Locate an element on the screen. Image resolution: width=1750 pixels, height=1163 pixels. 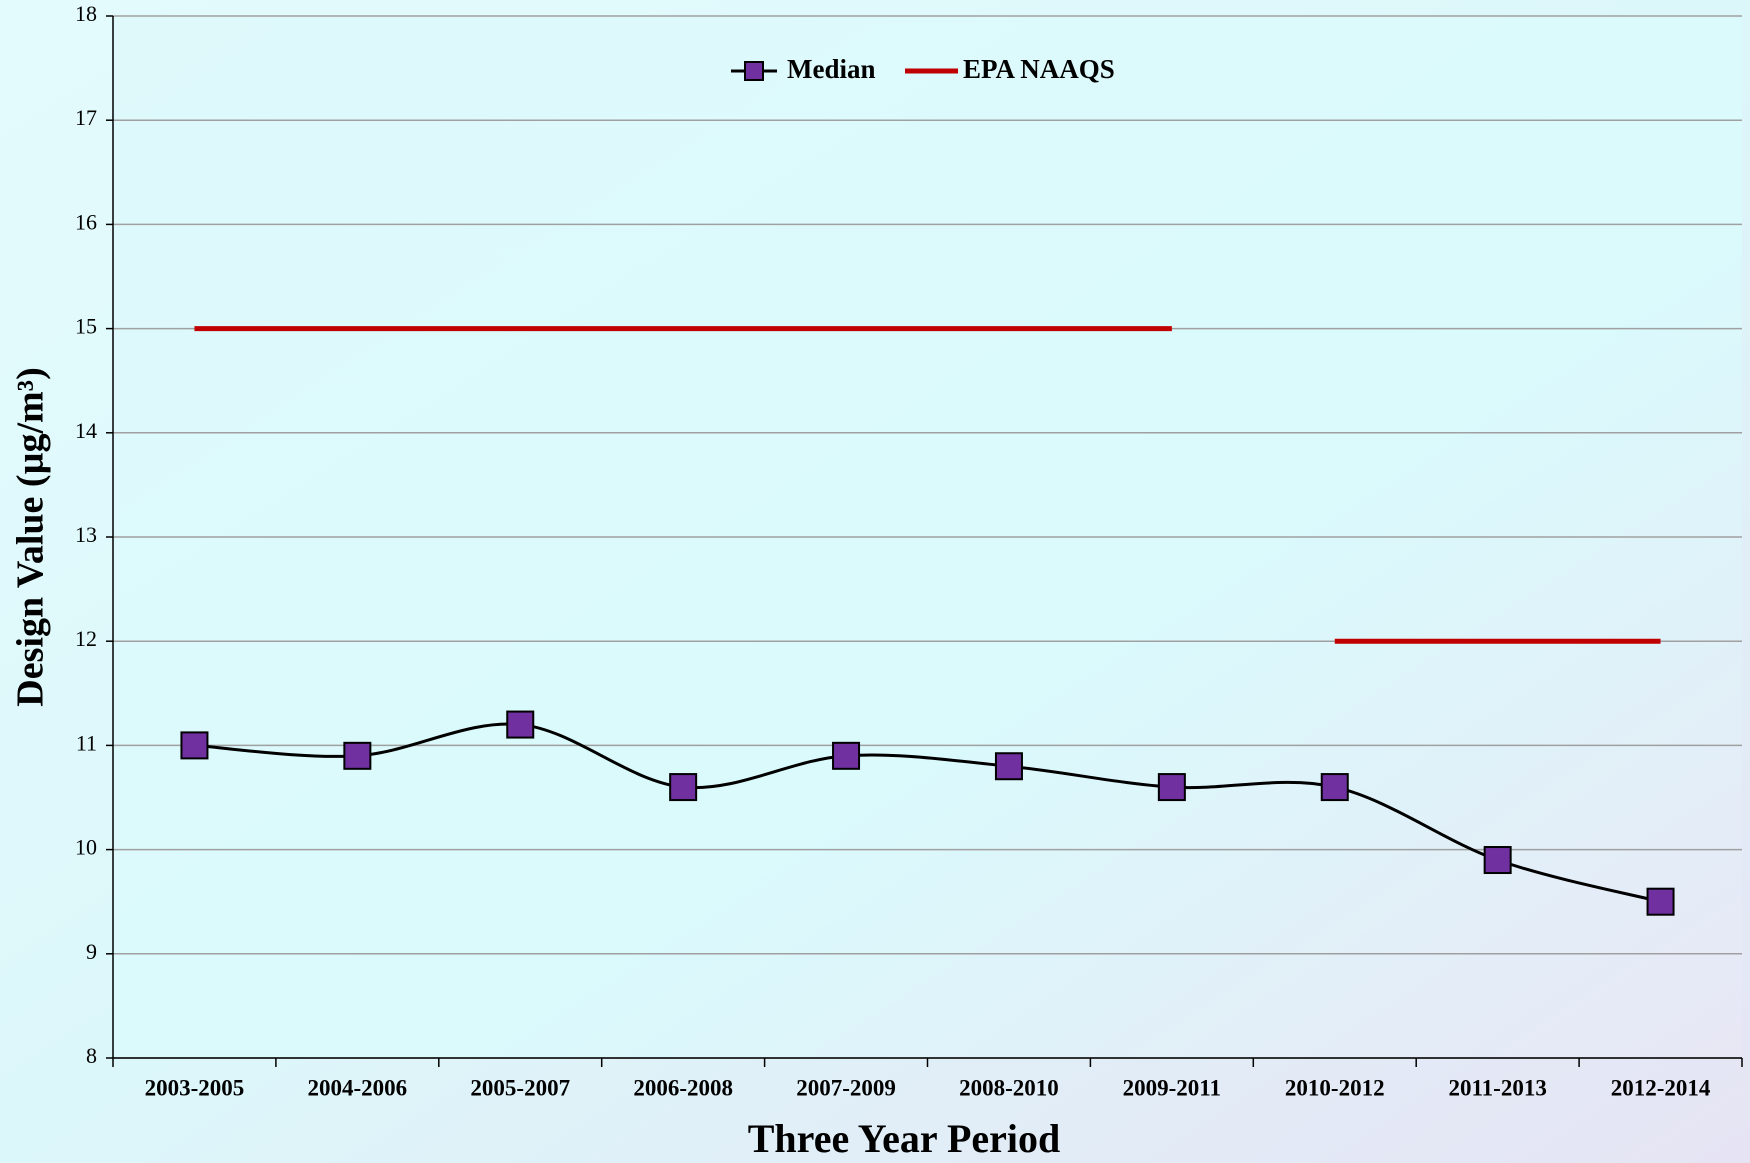
y-tick-label: 15 is located at coordinates (86, 326).